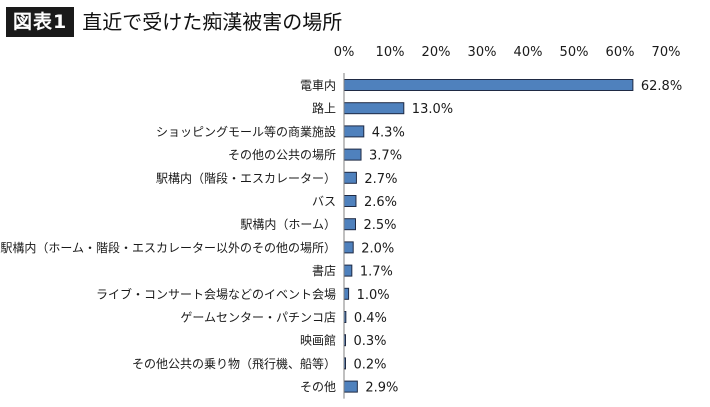 This screenshot has width=710, height=407. I want to click on x-tick-label: 40%, so click(528, 52).